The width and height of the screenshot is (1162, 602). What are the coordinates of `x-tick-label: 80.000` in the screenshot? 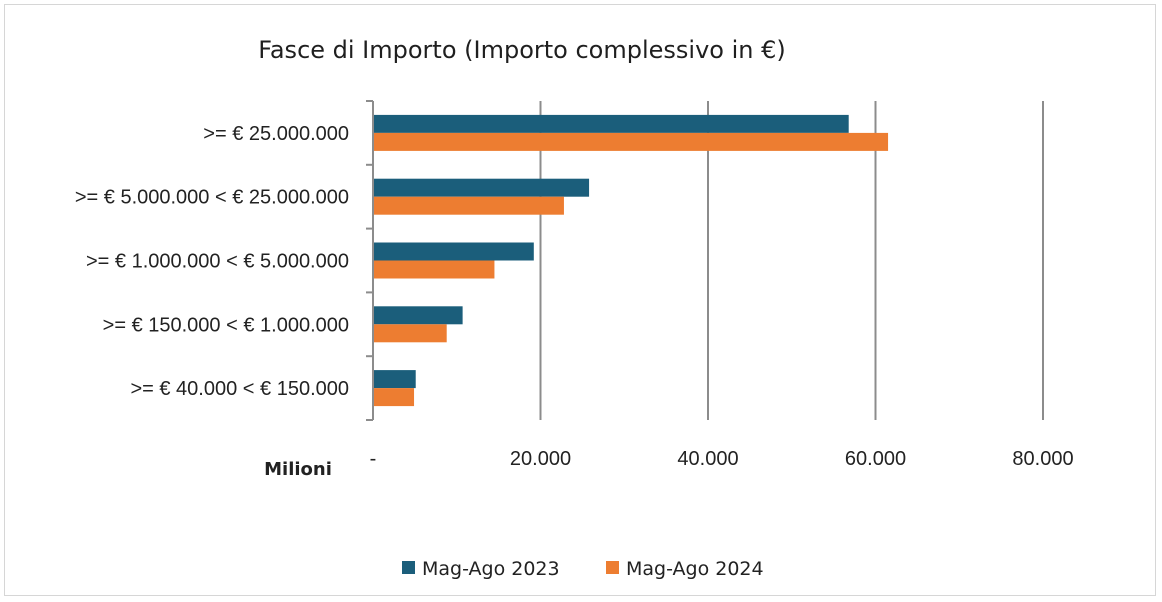 It's located at (1042, 459).